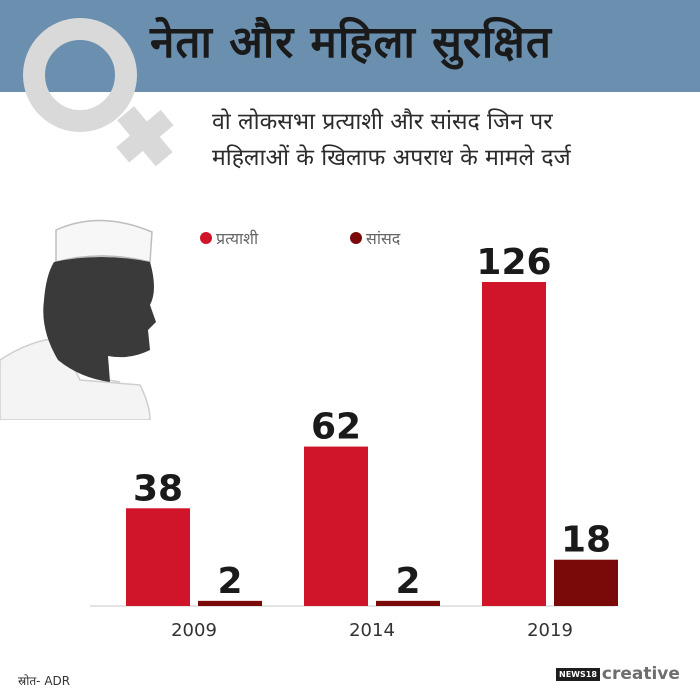 This screenshot has width=700, height=700. Describe the element at coordinates (98, 92) in the screenshot. I see `female-symbol-icon` at that location.